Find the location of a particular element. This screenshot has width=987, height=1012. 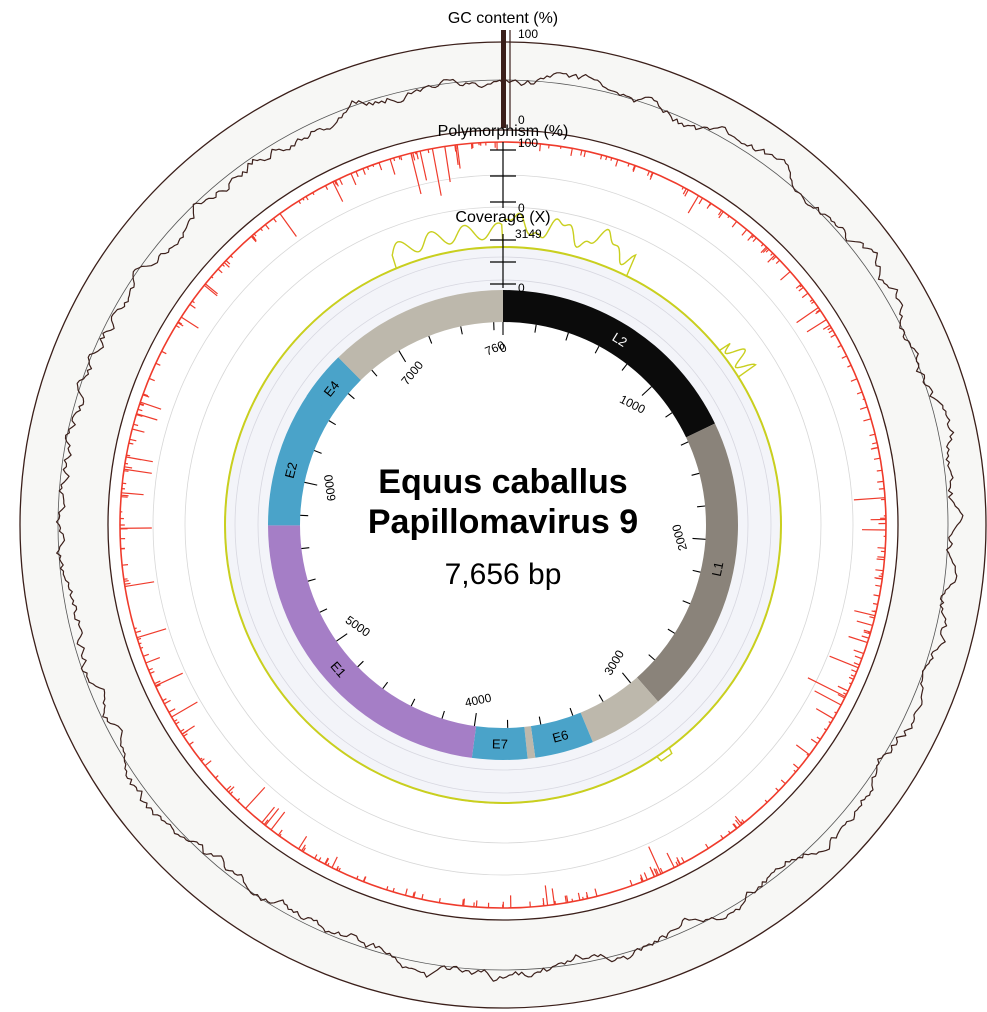

gc-track-title: GC content (%) is located at coordinates (503, 18).